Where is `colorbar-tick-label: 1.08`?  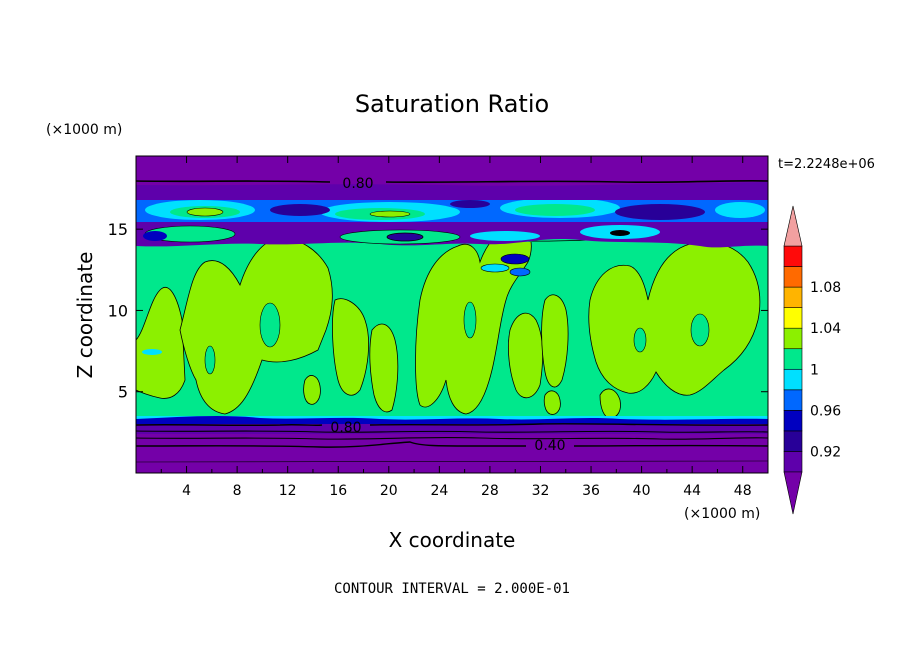
colorbar-tick-label: 1.08 is located at coordinates (825, 288).